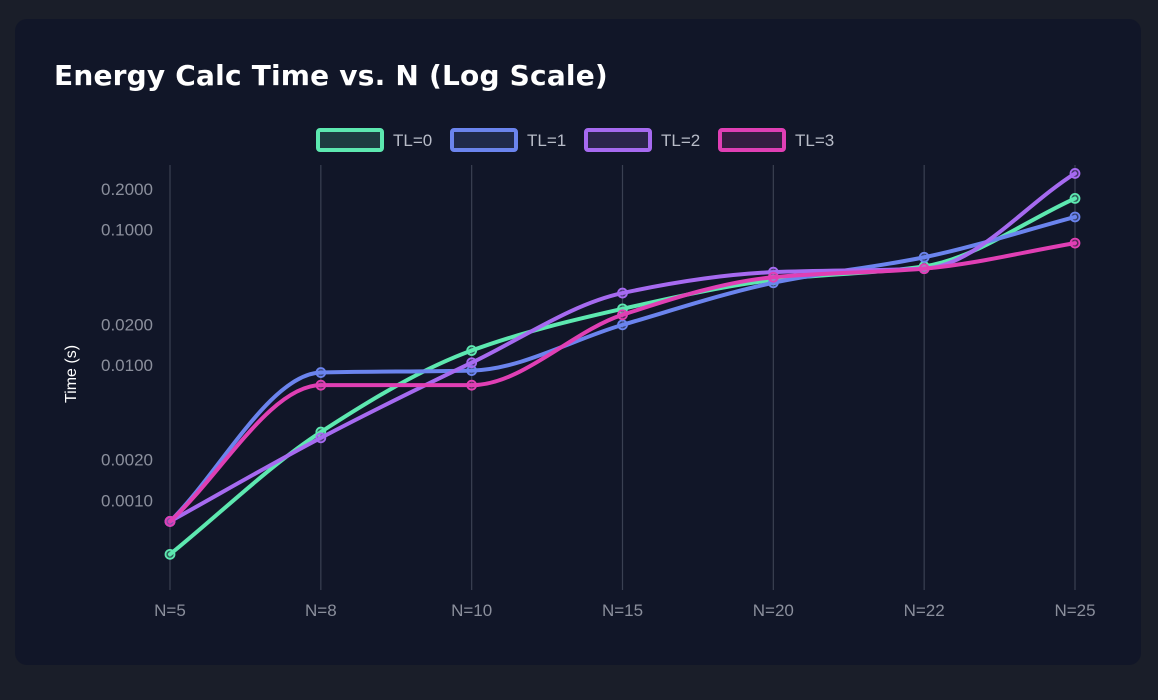 The image size is (1158, 700). I want to click on y-tick-label: 0.1000, so click(127, 230).